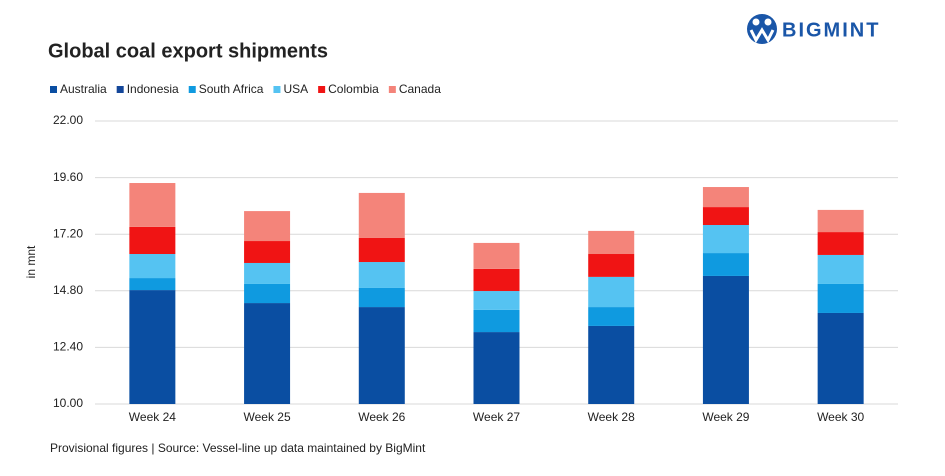  I want to click on x-tick-label: Week 25, so click(267, 417).